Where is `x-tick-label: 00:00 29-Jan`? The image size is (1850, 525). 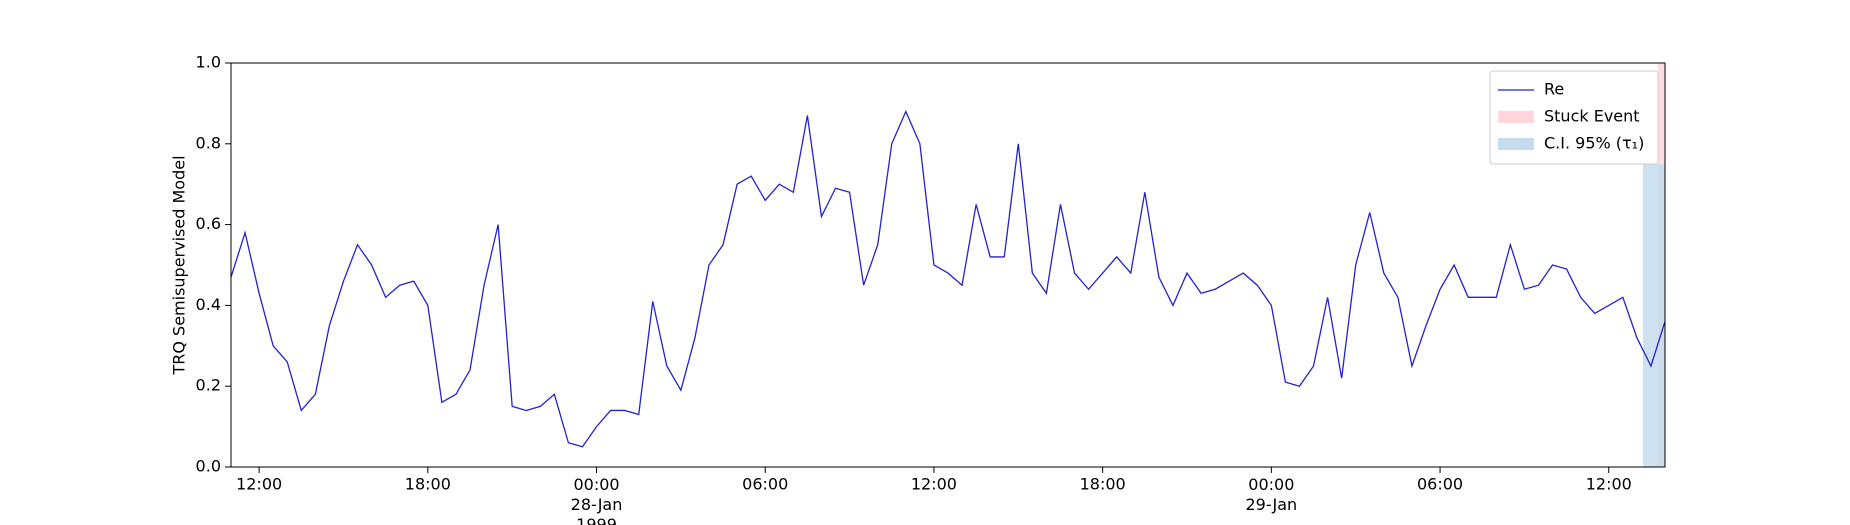
x-tick-label: 00:00 29-Jan is located at coordinates (1272, 494).